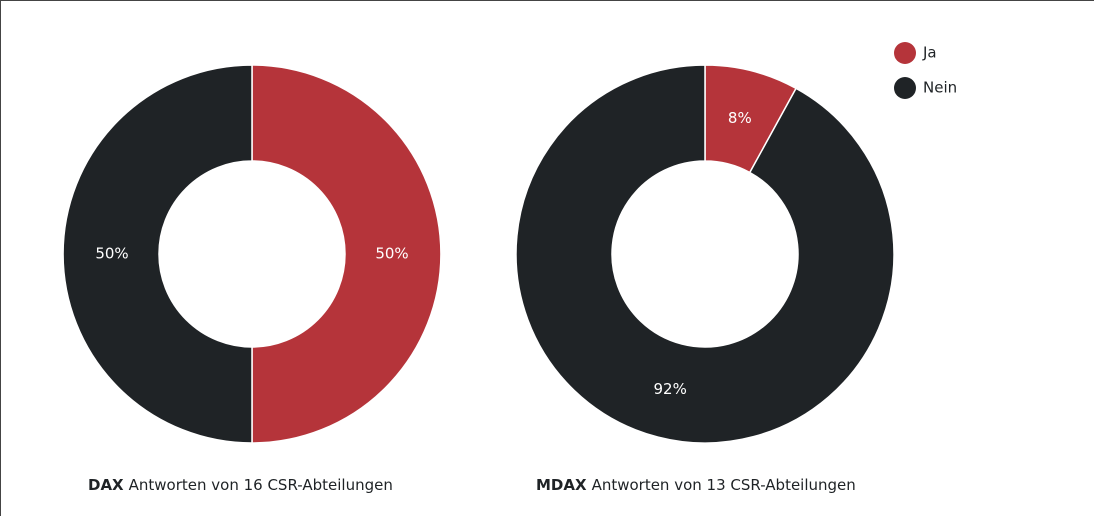  Describe the element at coordinates (740, 118) in the screenshot. I see `data-label: 8%` at that location.